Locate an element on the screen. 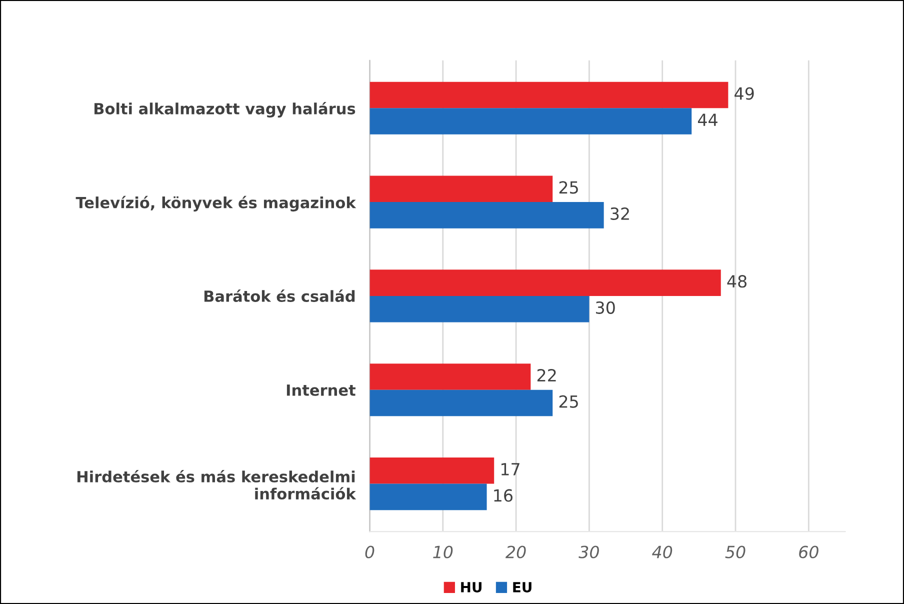 The width and height of the screenshot is (904, 604). data-label: 48 is located at coordinates (736, 281).